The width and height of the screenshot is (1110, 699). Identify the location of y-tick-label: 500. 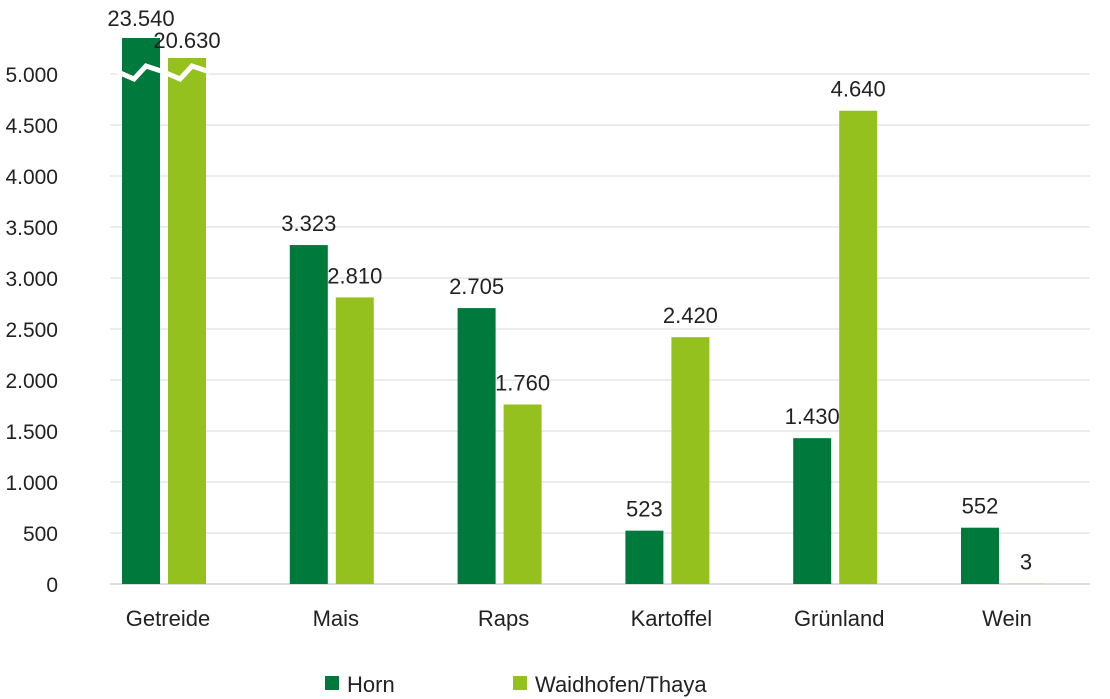
(40, 534).